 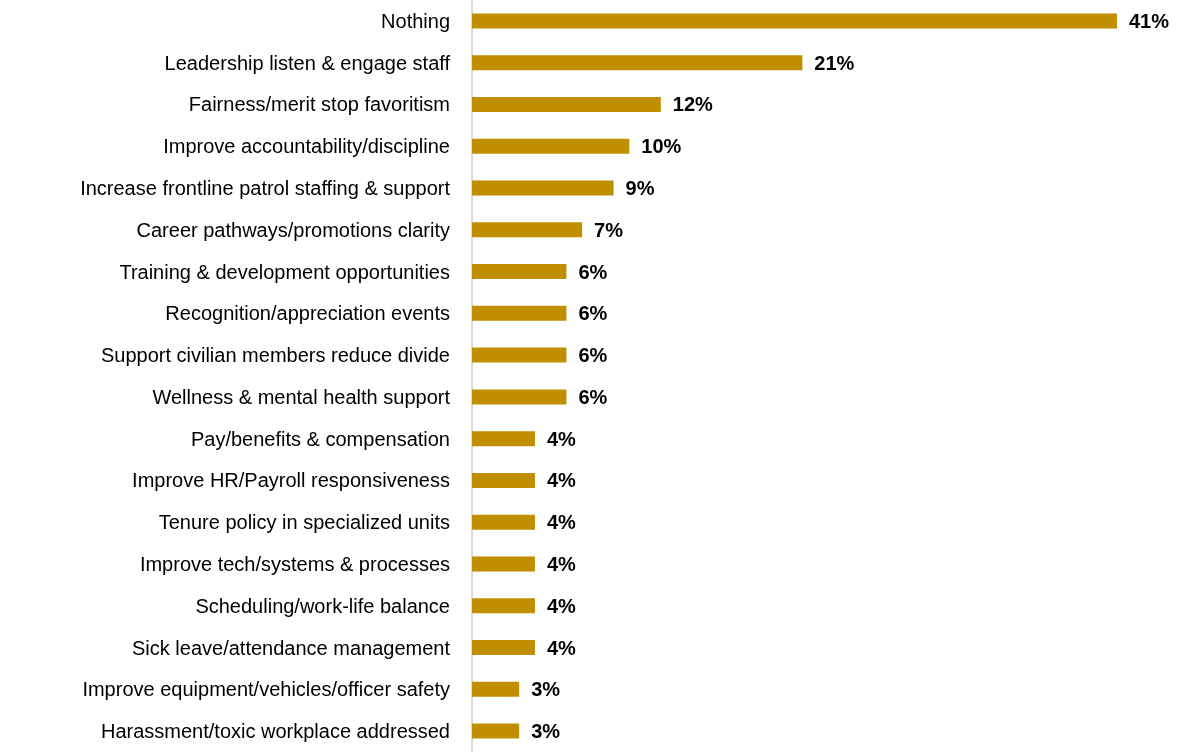 I want to click on y-tick-label: Recognition/appreciation events, so click(x=307, y=313).